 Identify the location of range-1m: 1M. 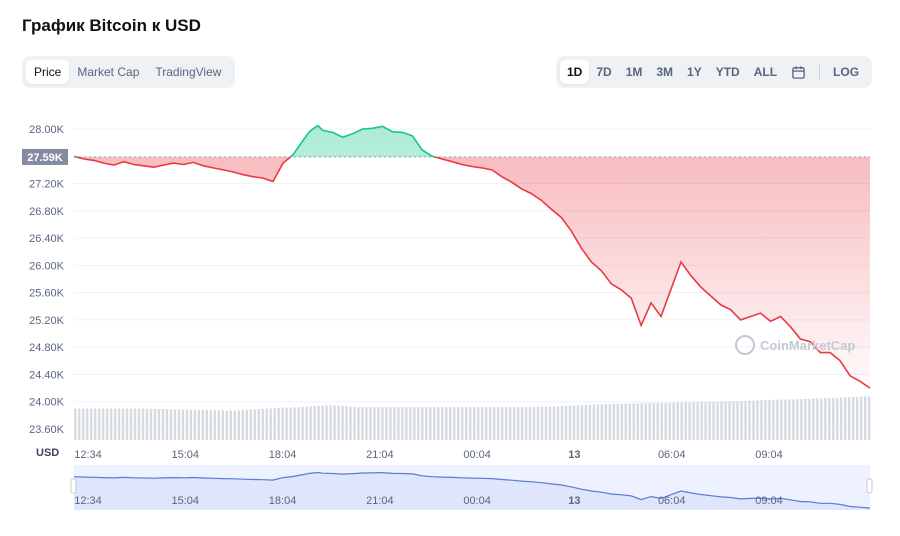
(634, 72).